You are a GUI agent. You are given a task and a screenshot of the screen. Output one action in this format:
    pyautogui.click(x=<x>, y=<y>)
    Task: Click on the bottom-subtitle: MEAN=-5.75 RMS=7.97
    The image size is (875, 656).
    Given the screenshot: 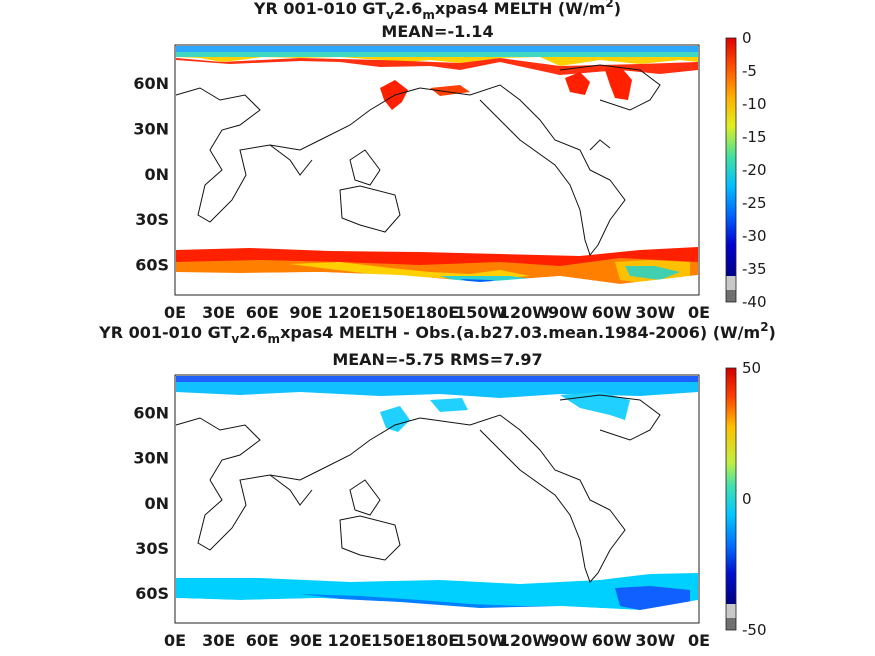 What is the action you would take?
    pyautogui.click(x=437, y=359)
    